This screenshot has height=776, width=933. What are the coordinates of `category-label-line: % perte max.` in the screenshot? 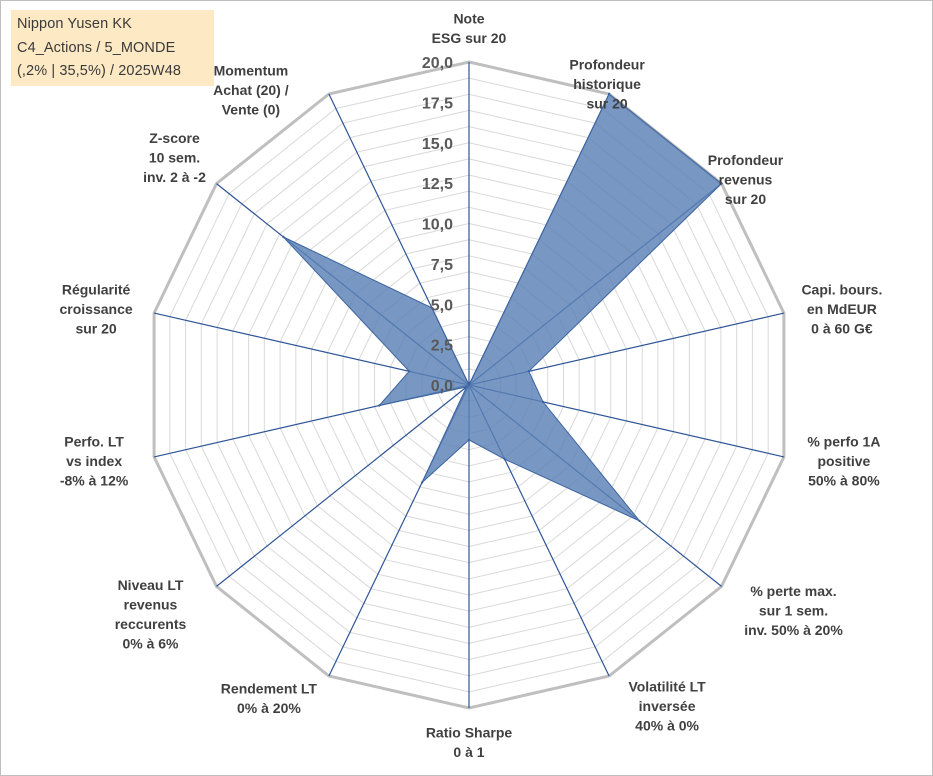 It's located at (793, 591).